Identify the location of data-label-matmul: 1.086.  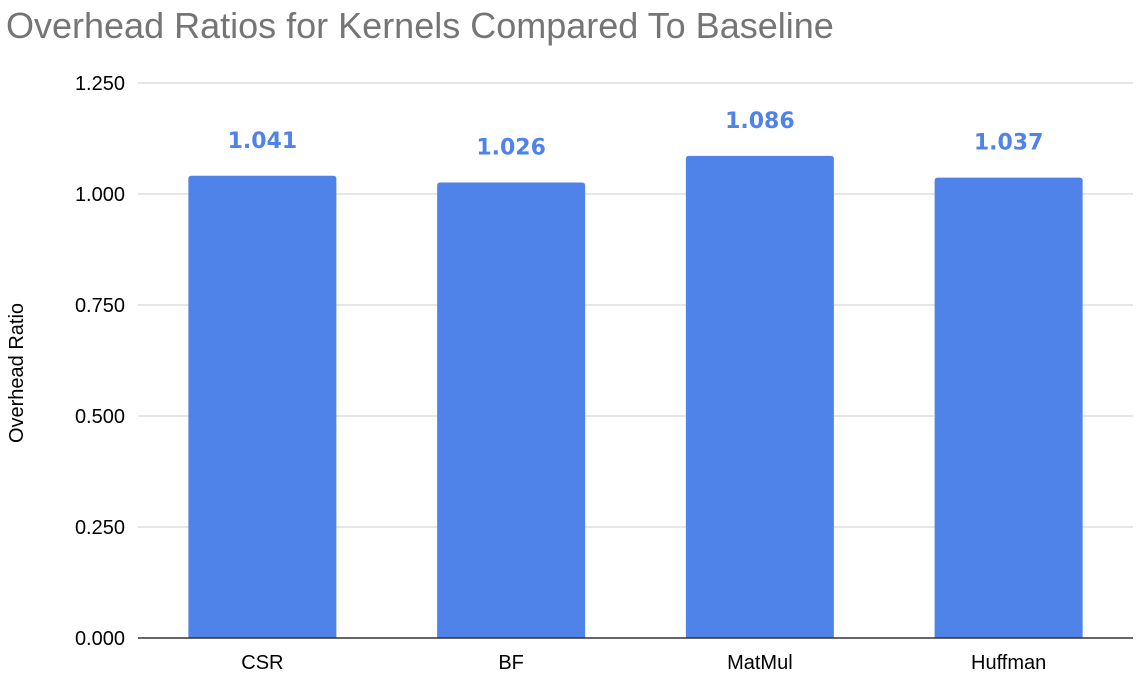
(760, 121).